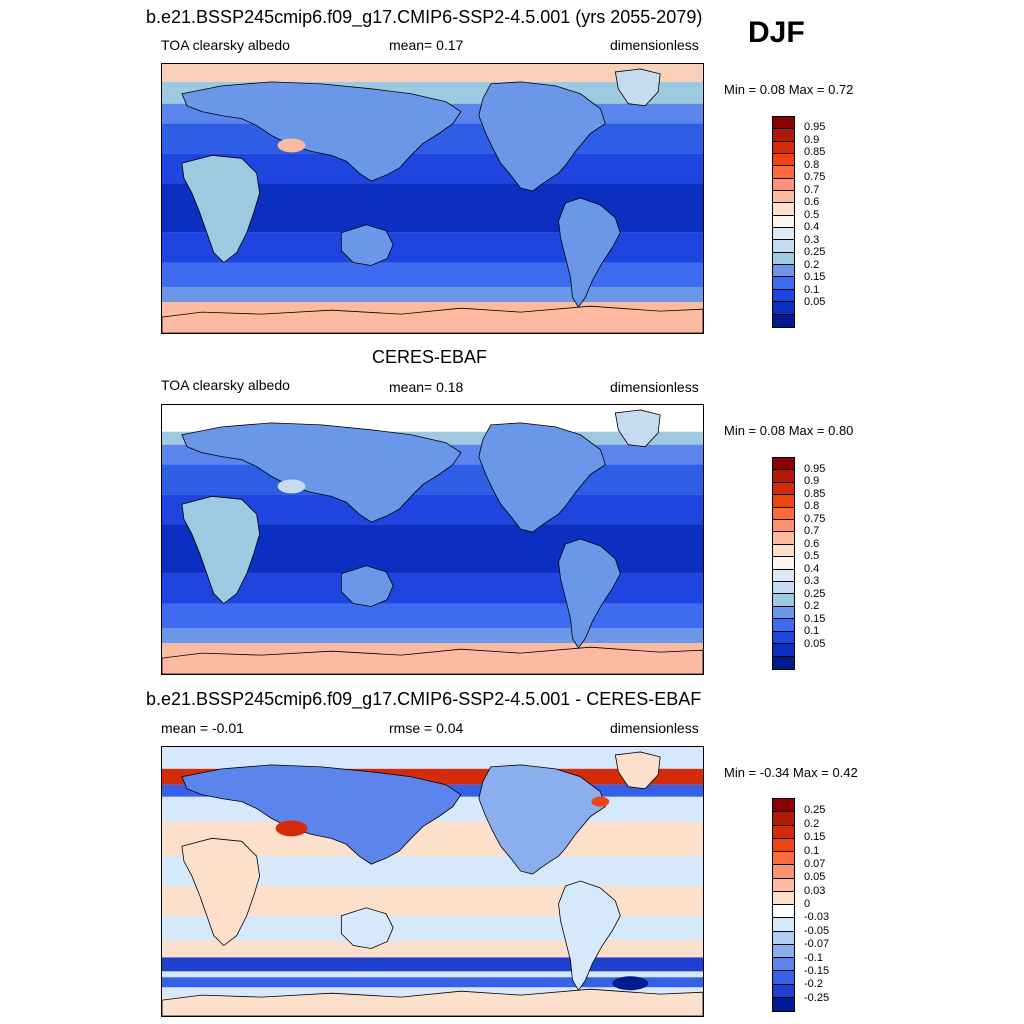 Image resolution: width=1024 pixels, height=1024 pixels. Describe the element at coordinates (817, 944) in the screenshot. I see `colorbar-tick-label: -0.07` at that location.